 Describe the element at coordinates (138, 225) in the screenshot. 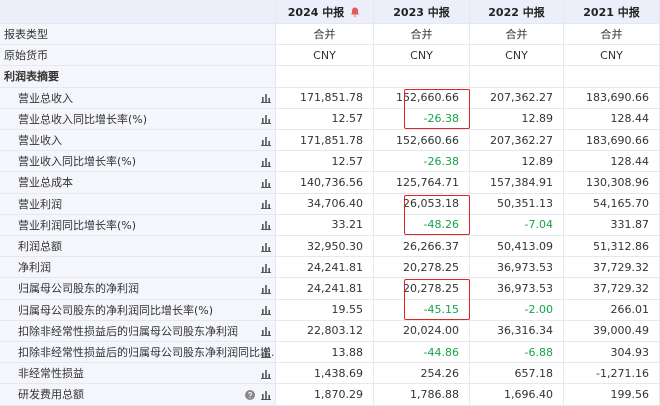

I see `row-label: 营业利润同比增长率(%)` at that location.